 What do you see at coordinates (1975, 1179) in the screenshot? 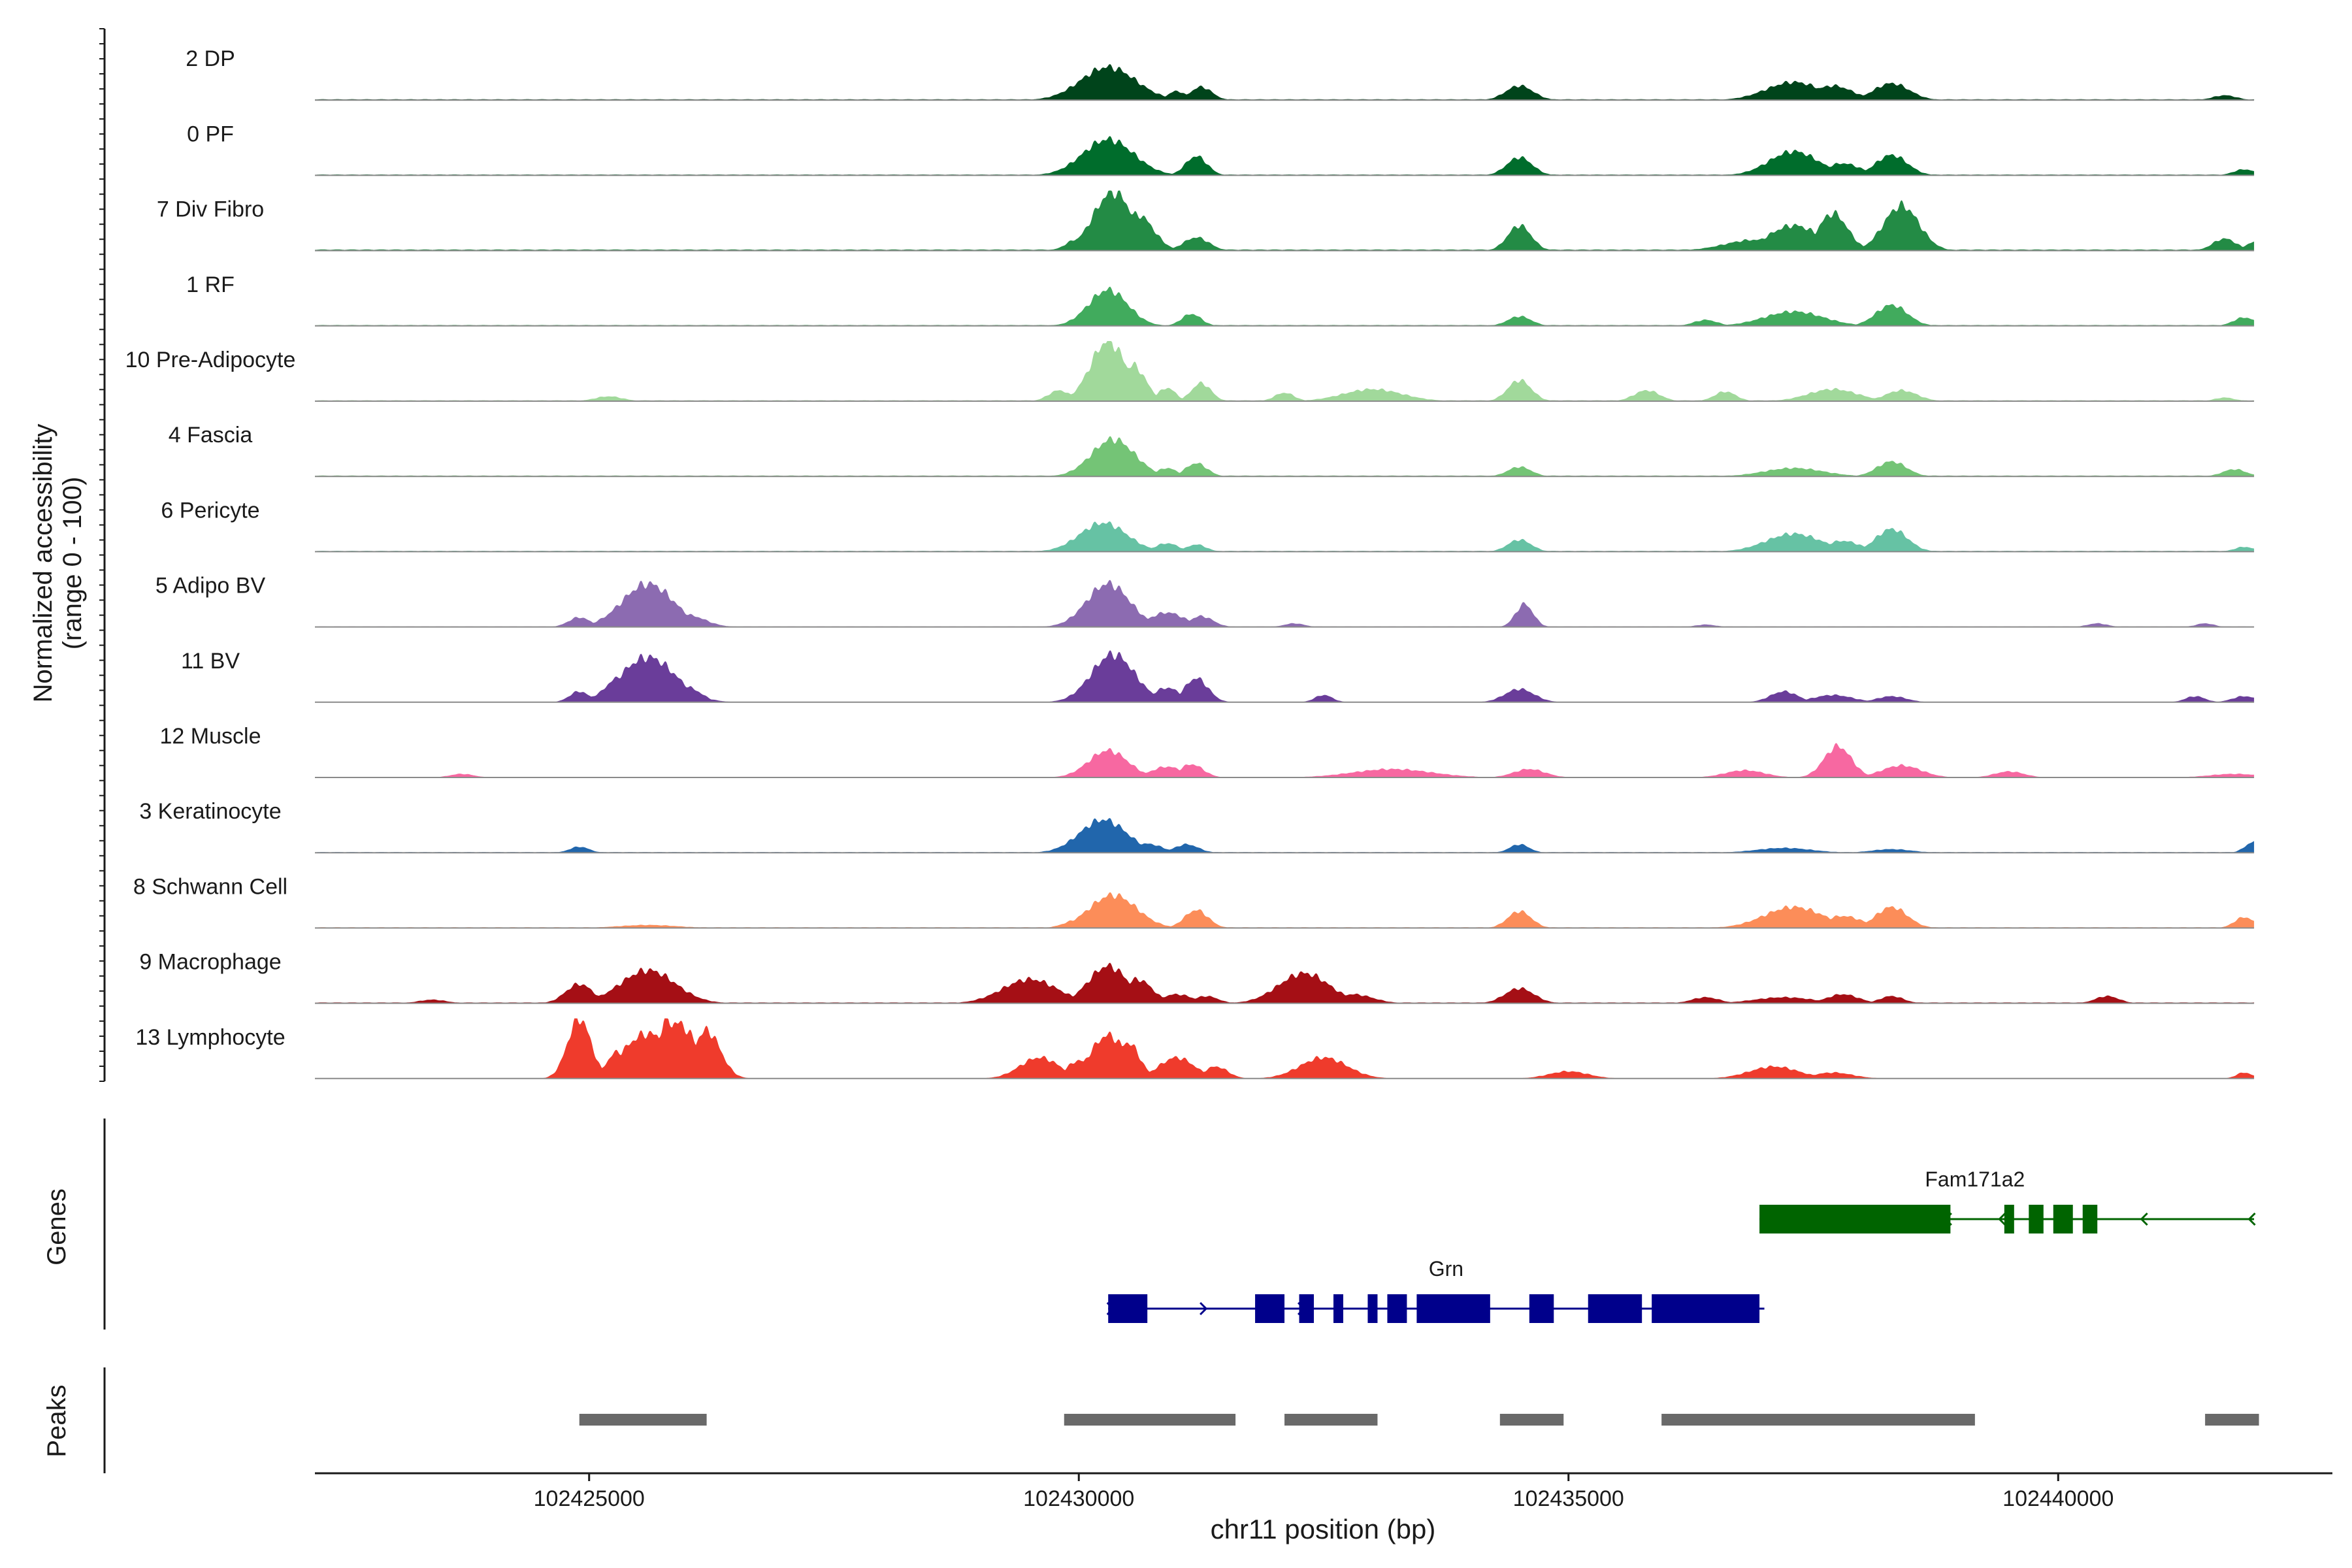
I see `gene-label: Fam171a2` at bounding box center [1975, 1179].